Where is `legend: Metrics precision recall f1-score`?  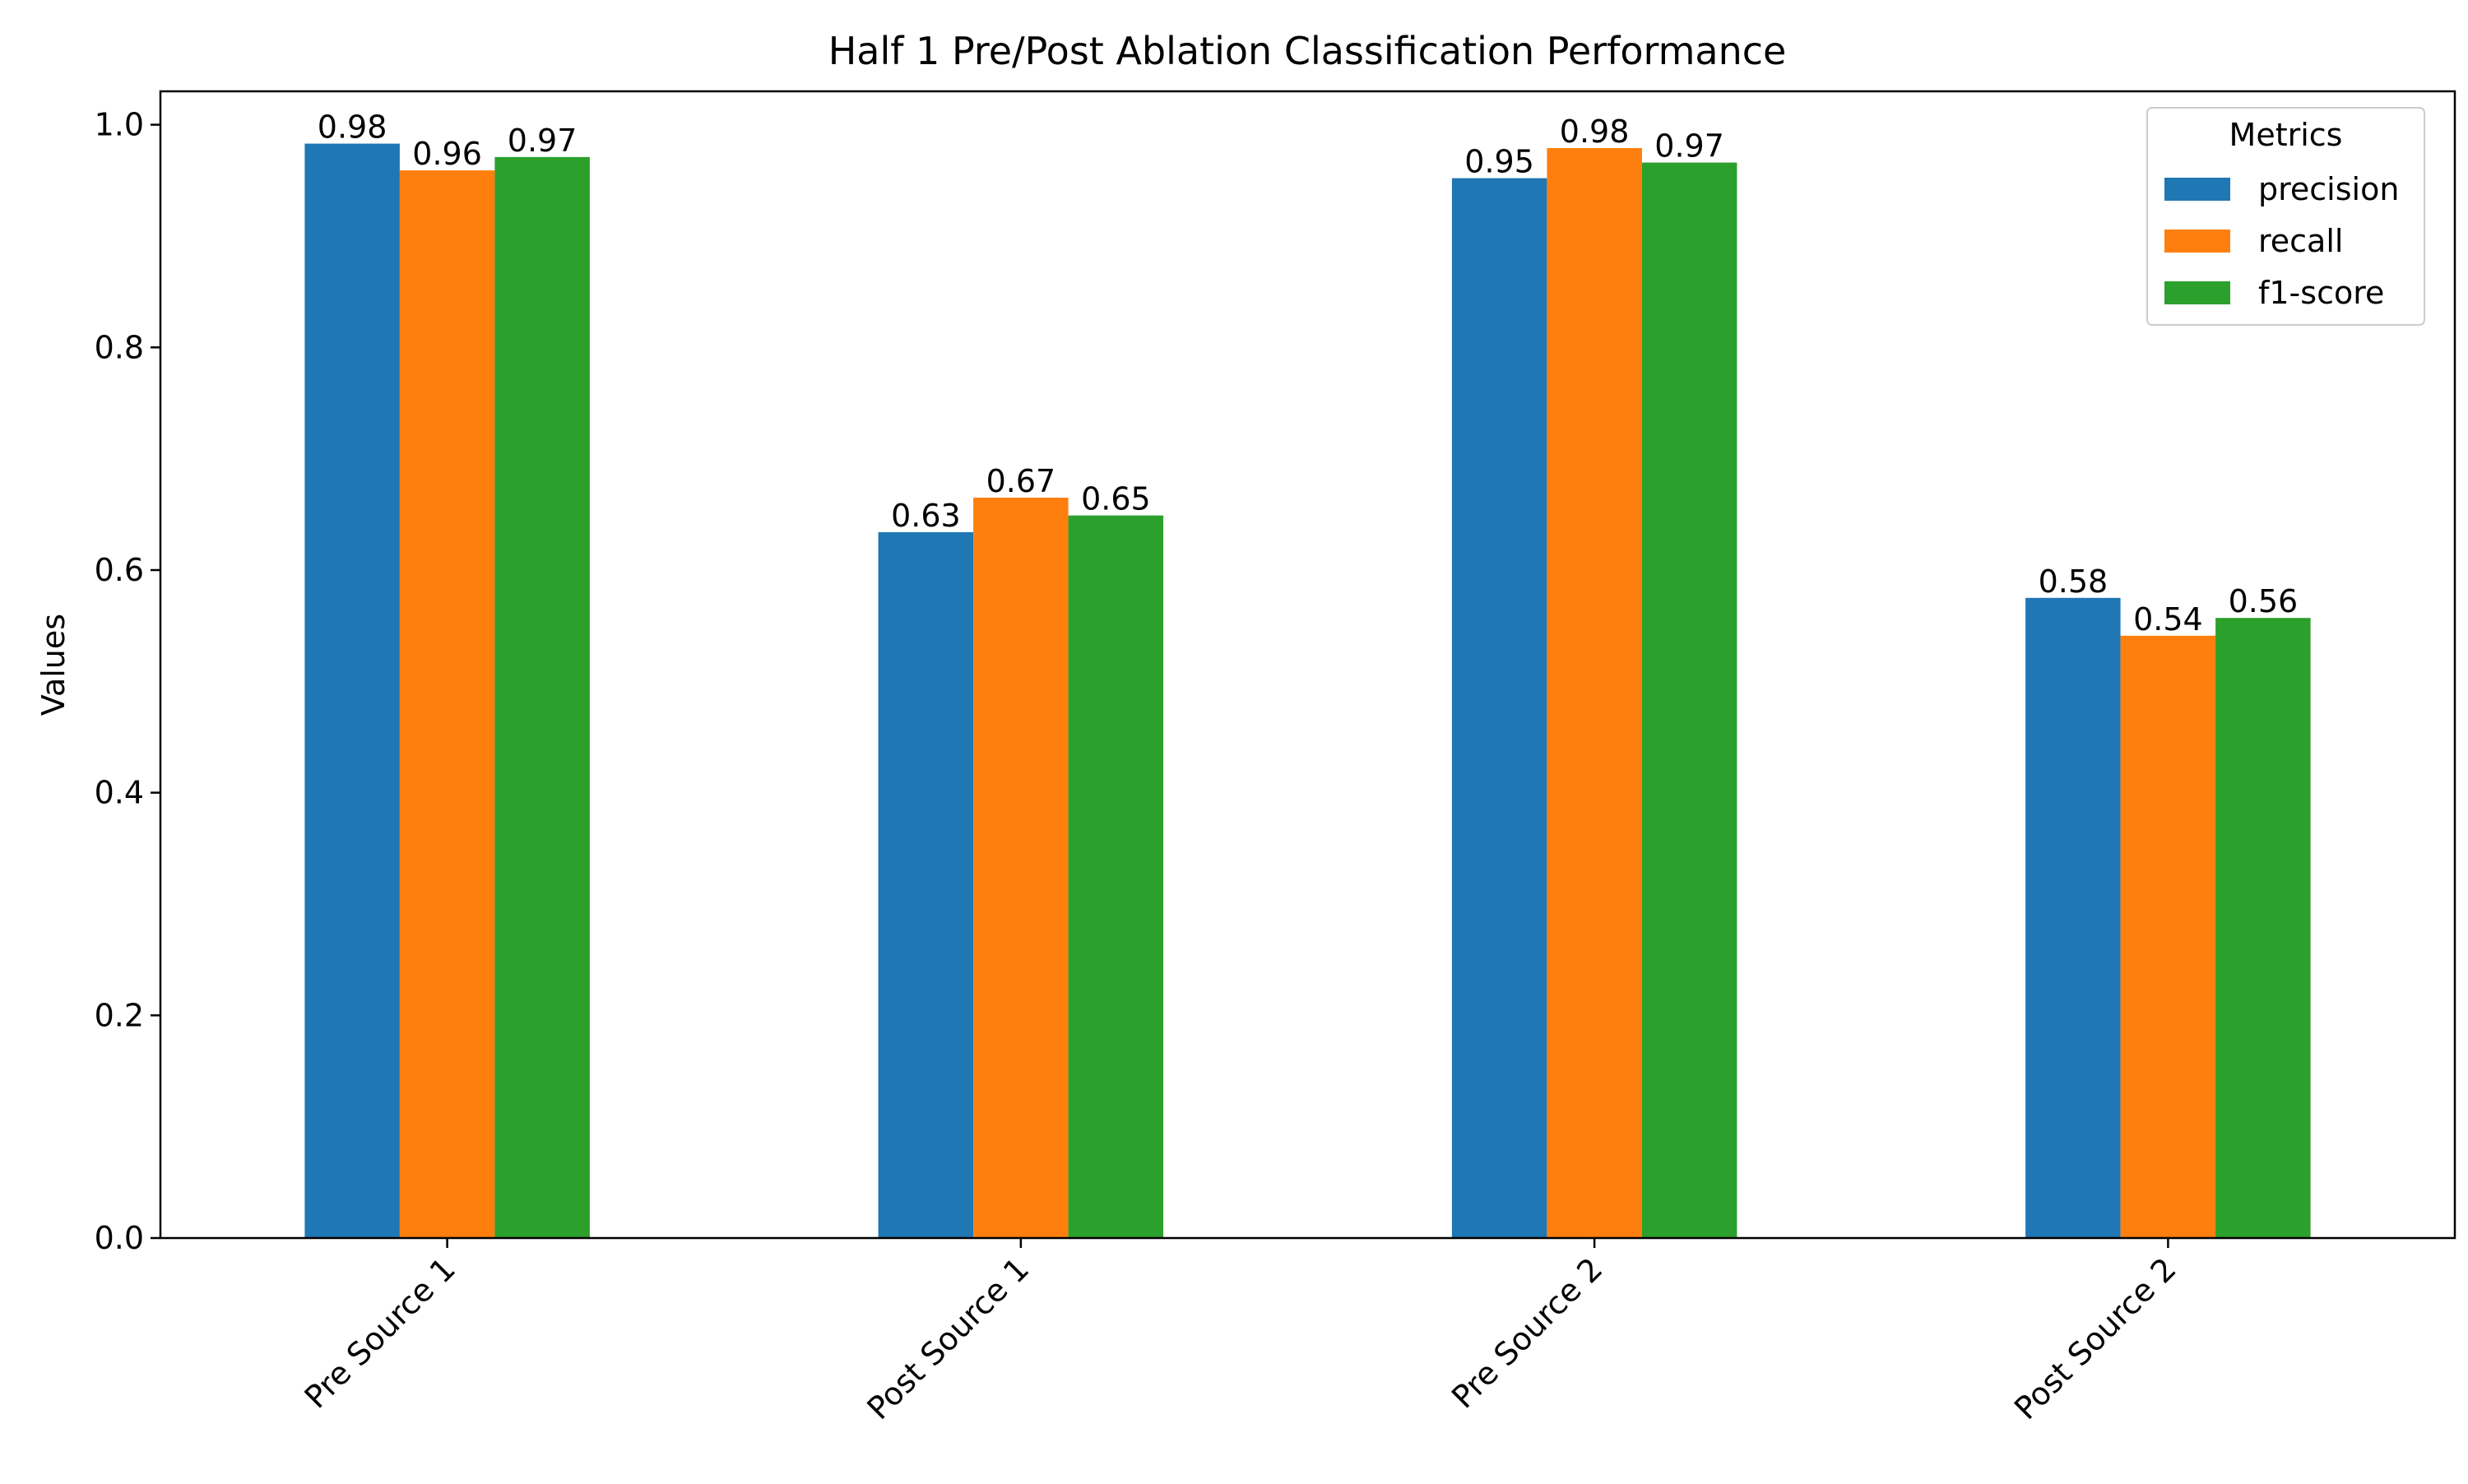 legend: Metrics precision recall f1-score is located at coordinates (2285, 217).